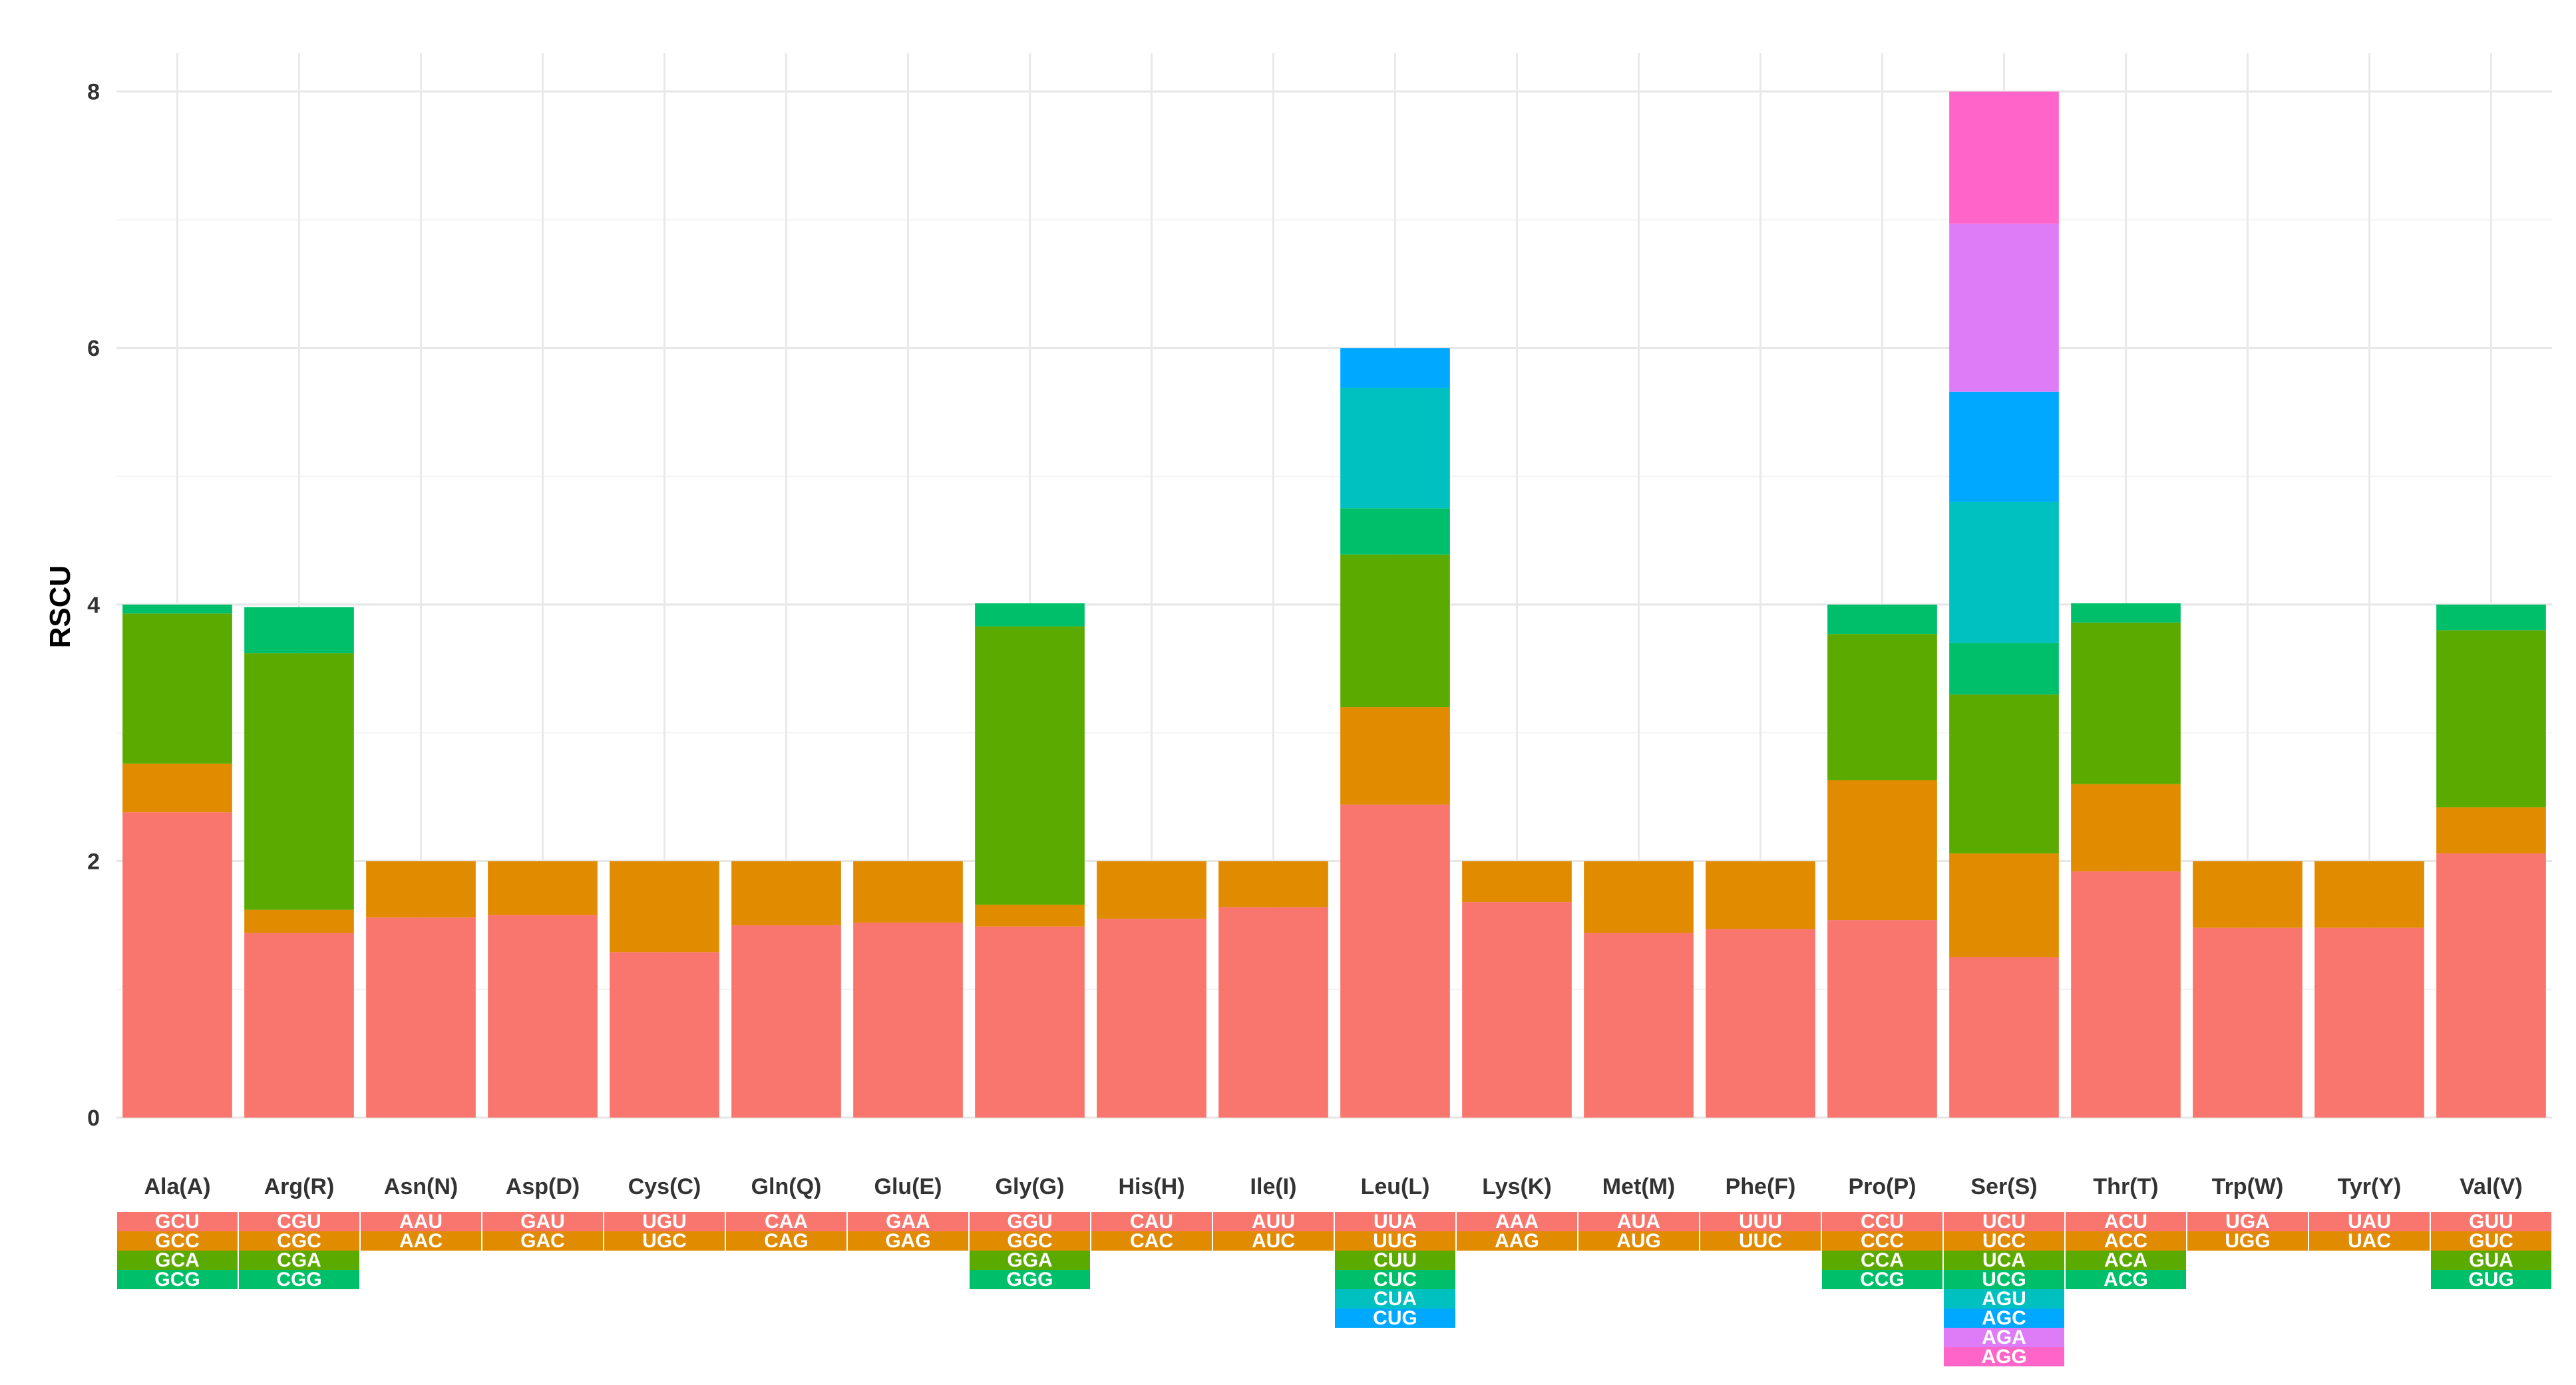 The width and height of the screenshot is (2576, 1385). What do you see at coordinates (299, 1280) in the screenshot?
I see `codon-label: CGG` at bounding box center [299, 1280].